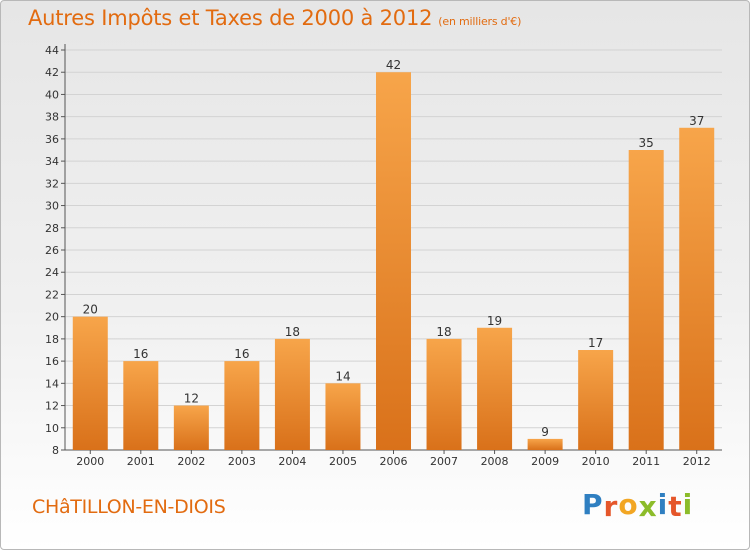  What do you see at coordinates (292, 461) in the screenshot?
I see `x-tick-label: 2004` at bounding box center [292, 461].